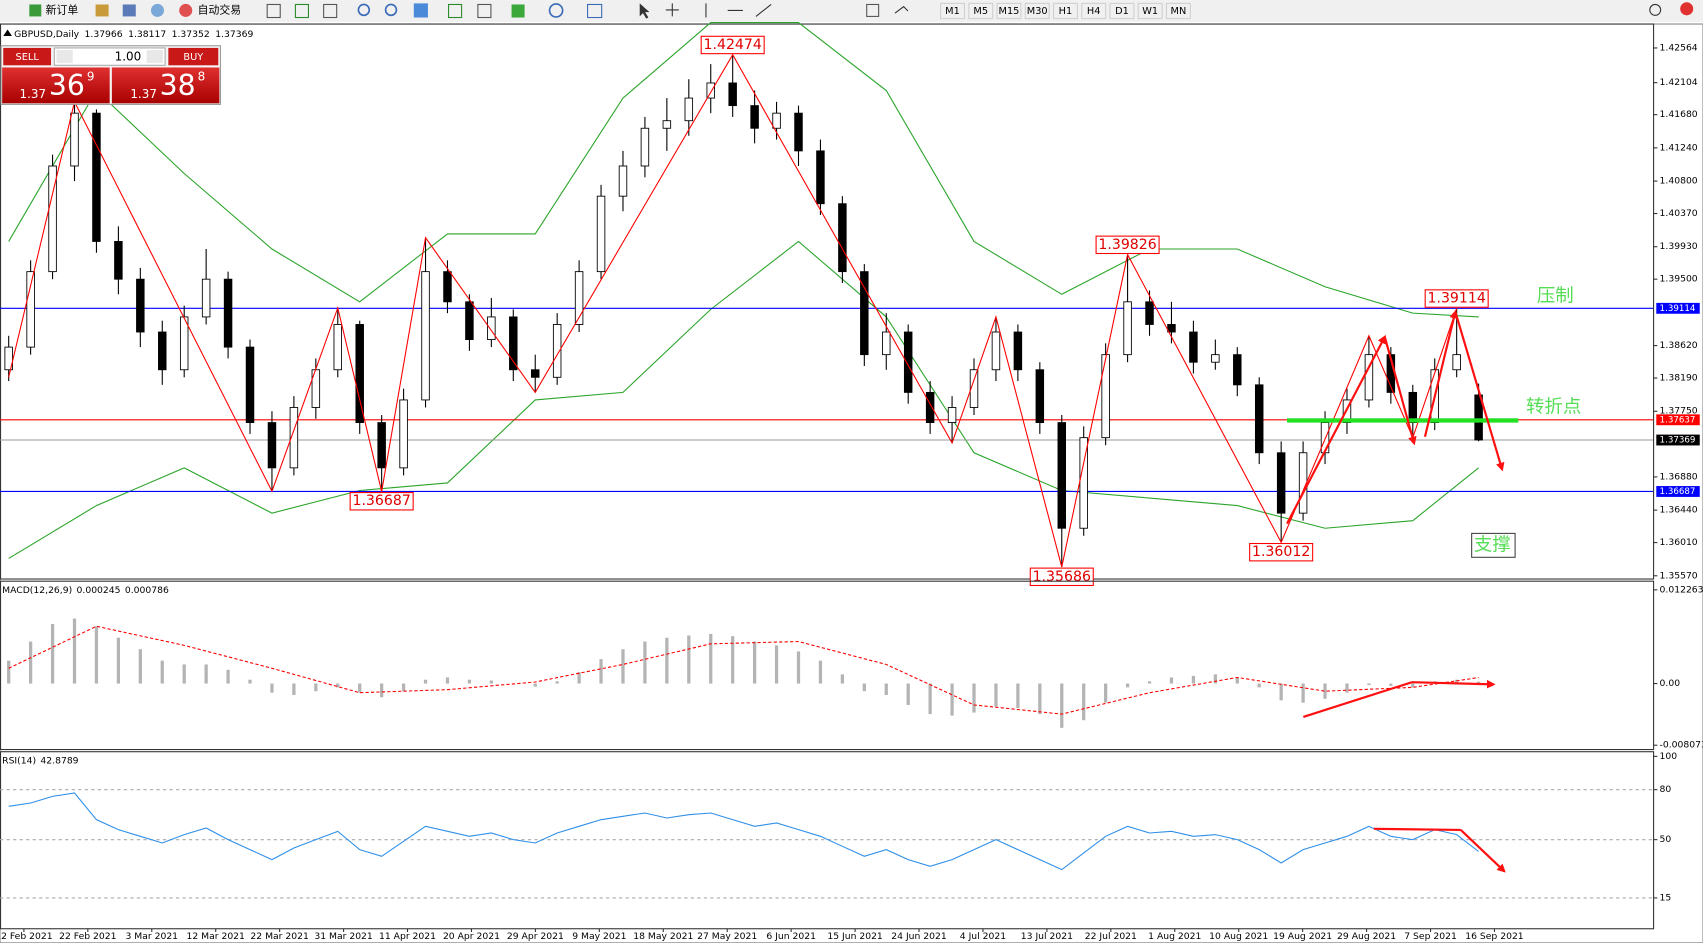 The image size is (1703, 943). What do you see at coordinates (67, 85) in the screenshot?
I see `bid-pips: 36` at bounding box center [67, 85].